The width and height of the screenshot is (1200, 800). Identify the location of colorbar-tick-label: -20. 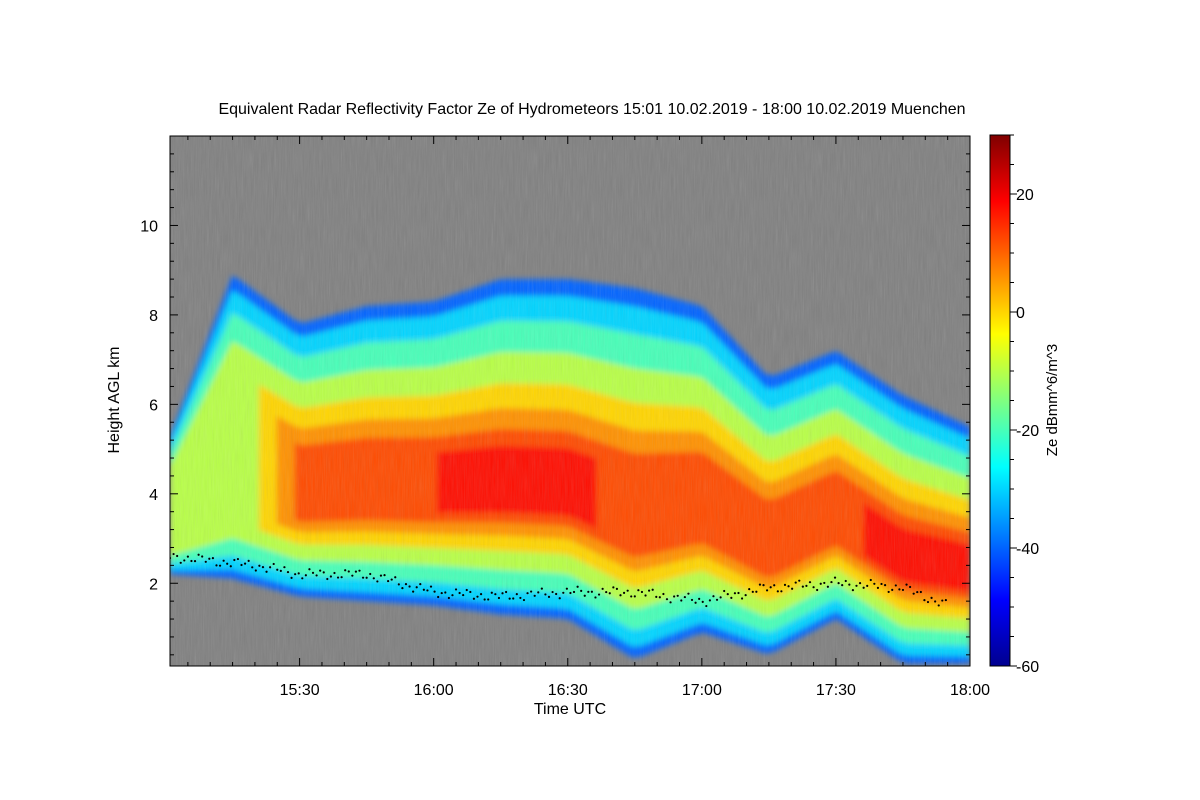
(1027, 431).